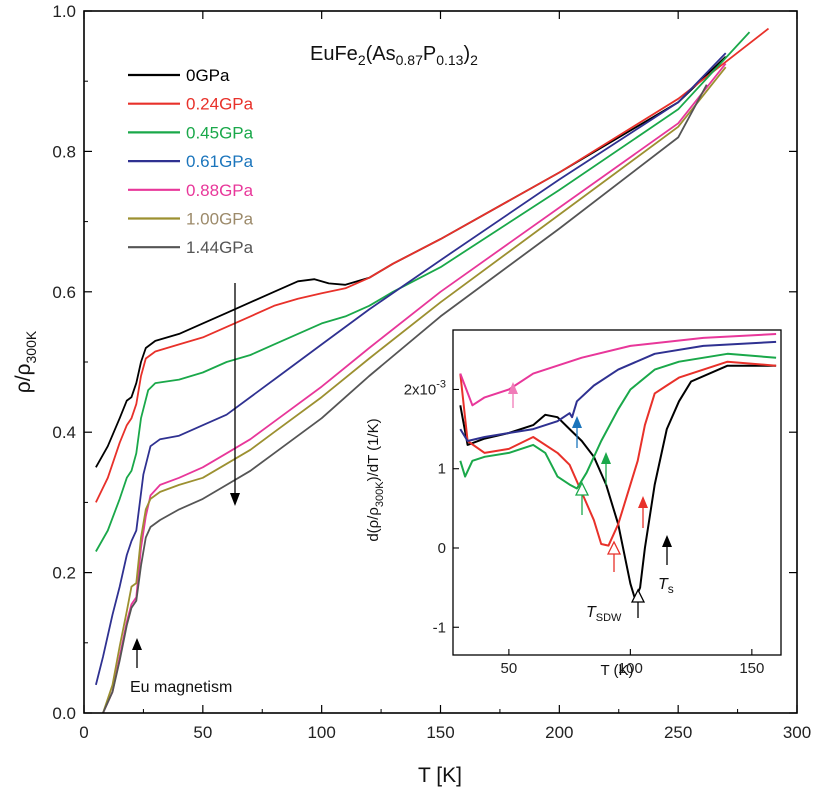 The width and height of the screenshot is (830, 791). I want to click on inset-series-group, so click(618, 467).